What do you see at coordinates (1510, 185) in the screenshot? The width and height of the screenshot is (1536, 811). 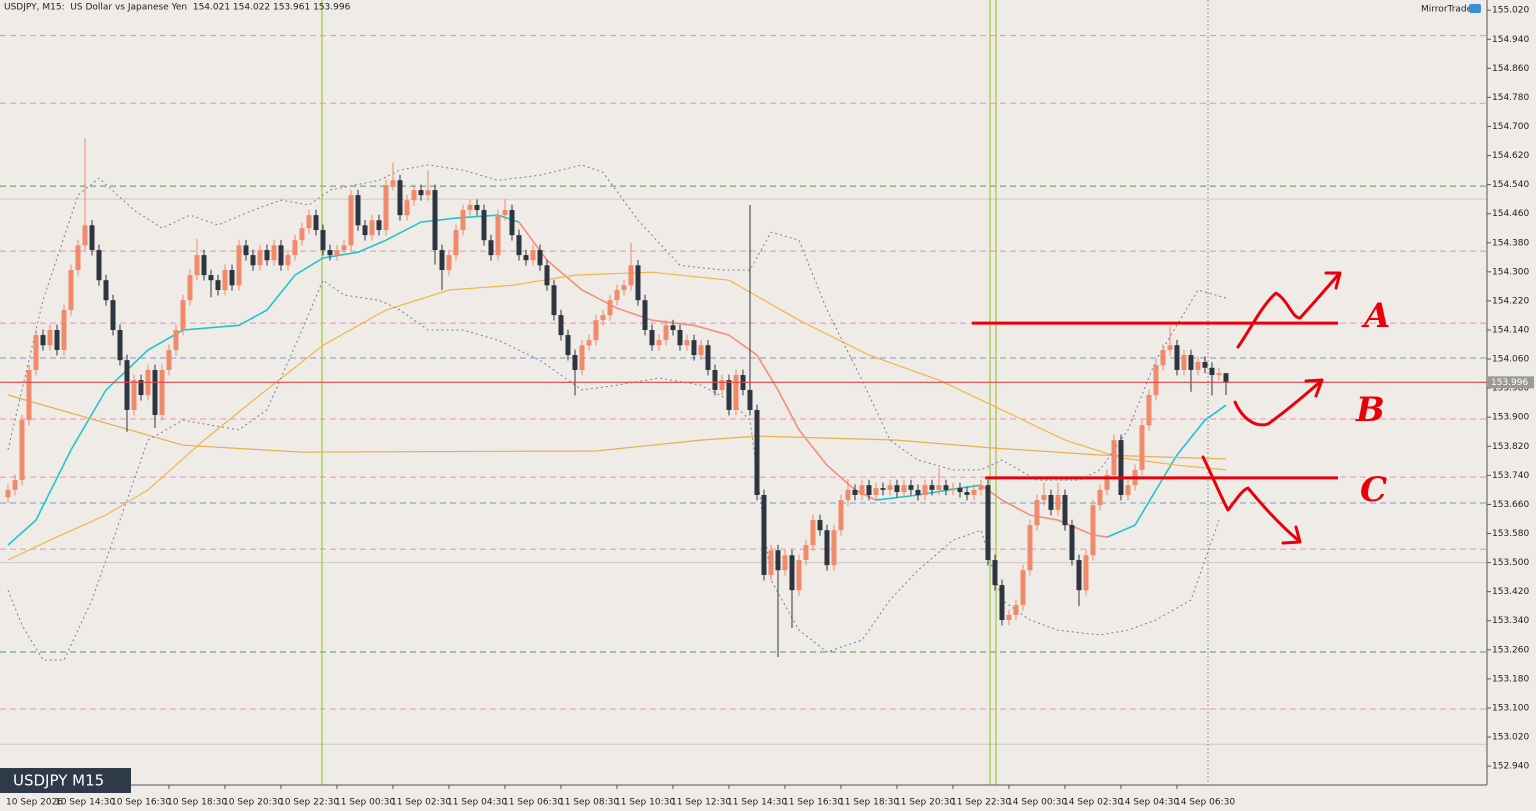 I see `y-tick-label: 154.540` at bounding box center [1510, 185].